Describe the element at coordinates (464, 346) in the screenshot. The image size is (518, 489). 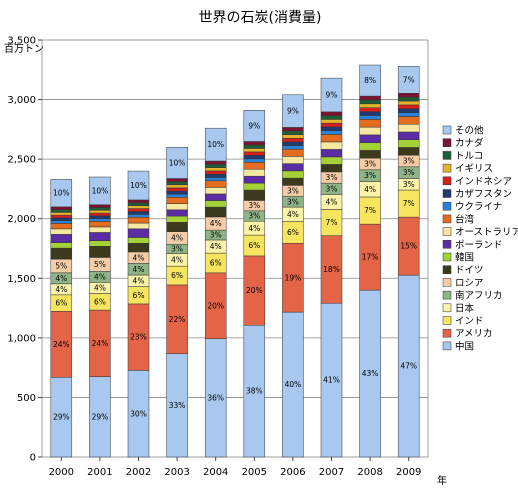
I see `legend-label: 中国` at that location.